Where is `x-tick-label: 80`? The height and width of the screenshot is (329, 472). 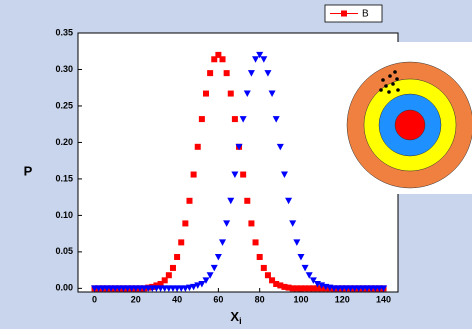
x-tick-label: 80 is located at coordinates (260, 299).